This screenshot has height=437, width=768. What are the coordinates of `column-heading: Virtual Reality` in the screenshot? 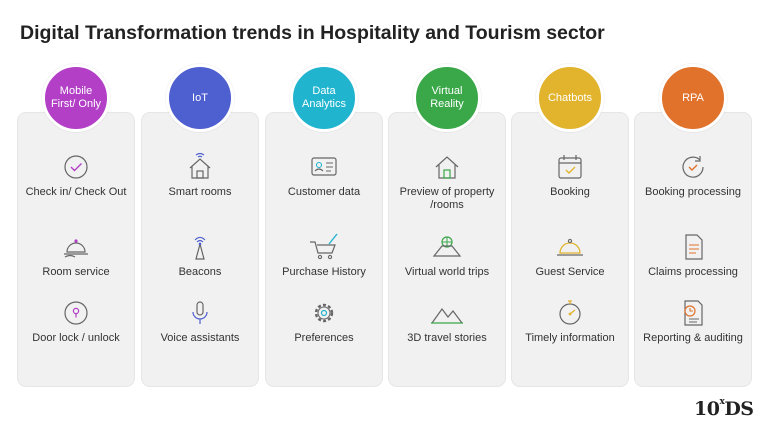 It's located at (447, 97).